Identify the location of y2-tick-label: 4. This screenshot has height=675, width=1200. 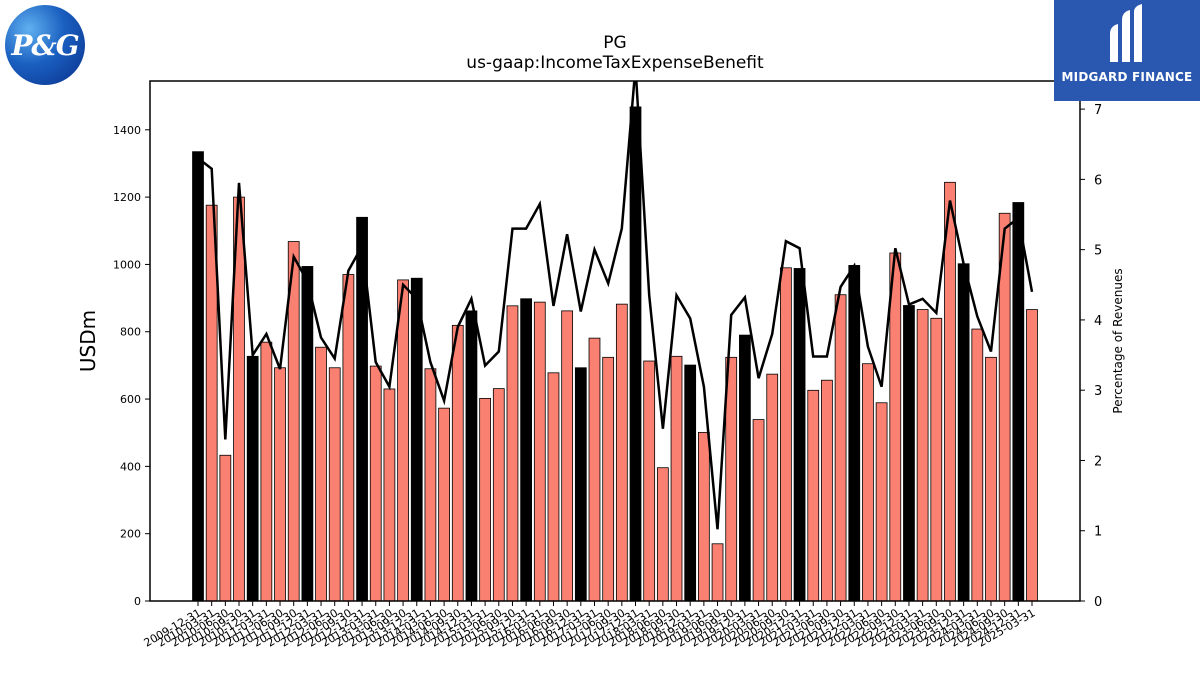
(1098, 321).